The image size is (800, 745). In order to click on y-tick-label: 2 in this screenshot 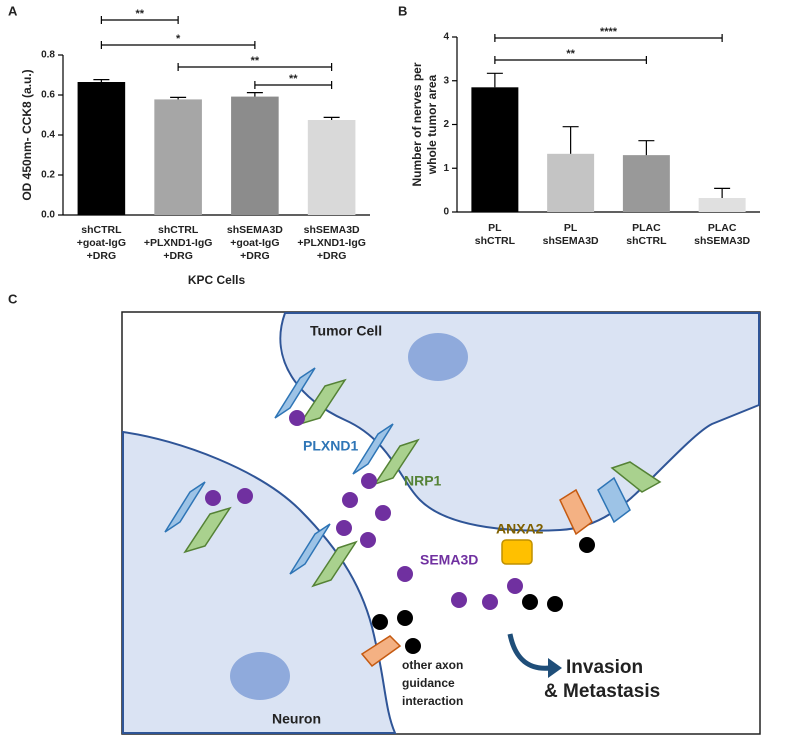, I will do `click(446, 124)`.